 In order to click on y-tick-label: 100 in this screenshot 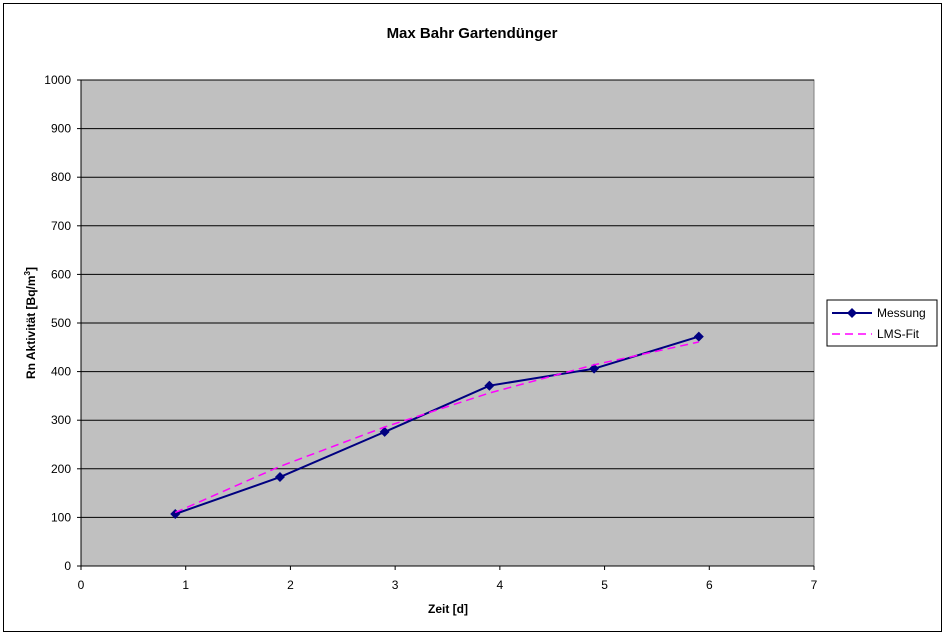, I will do `click(61, 517)`.